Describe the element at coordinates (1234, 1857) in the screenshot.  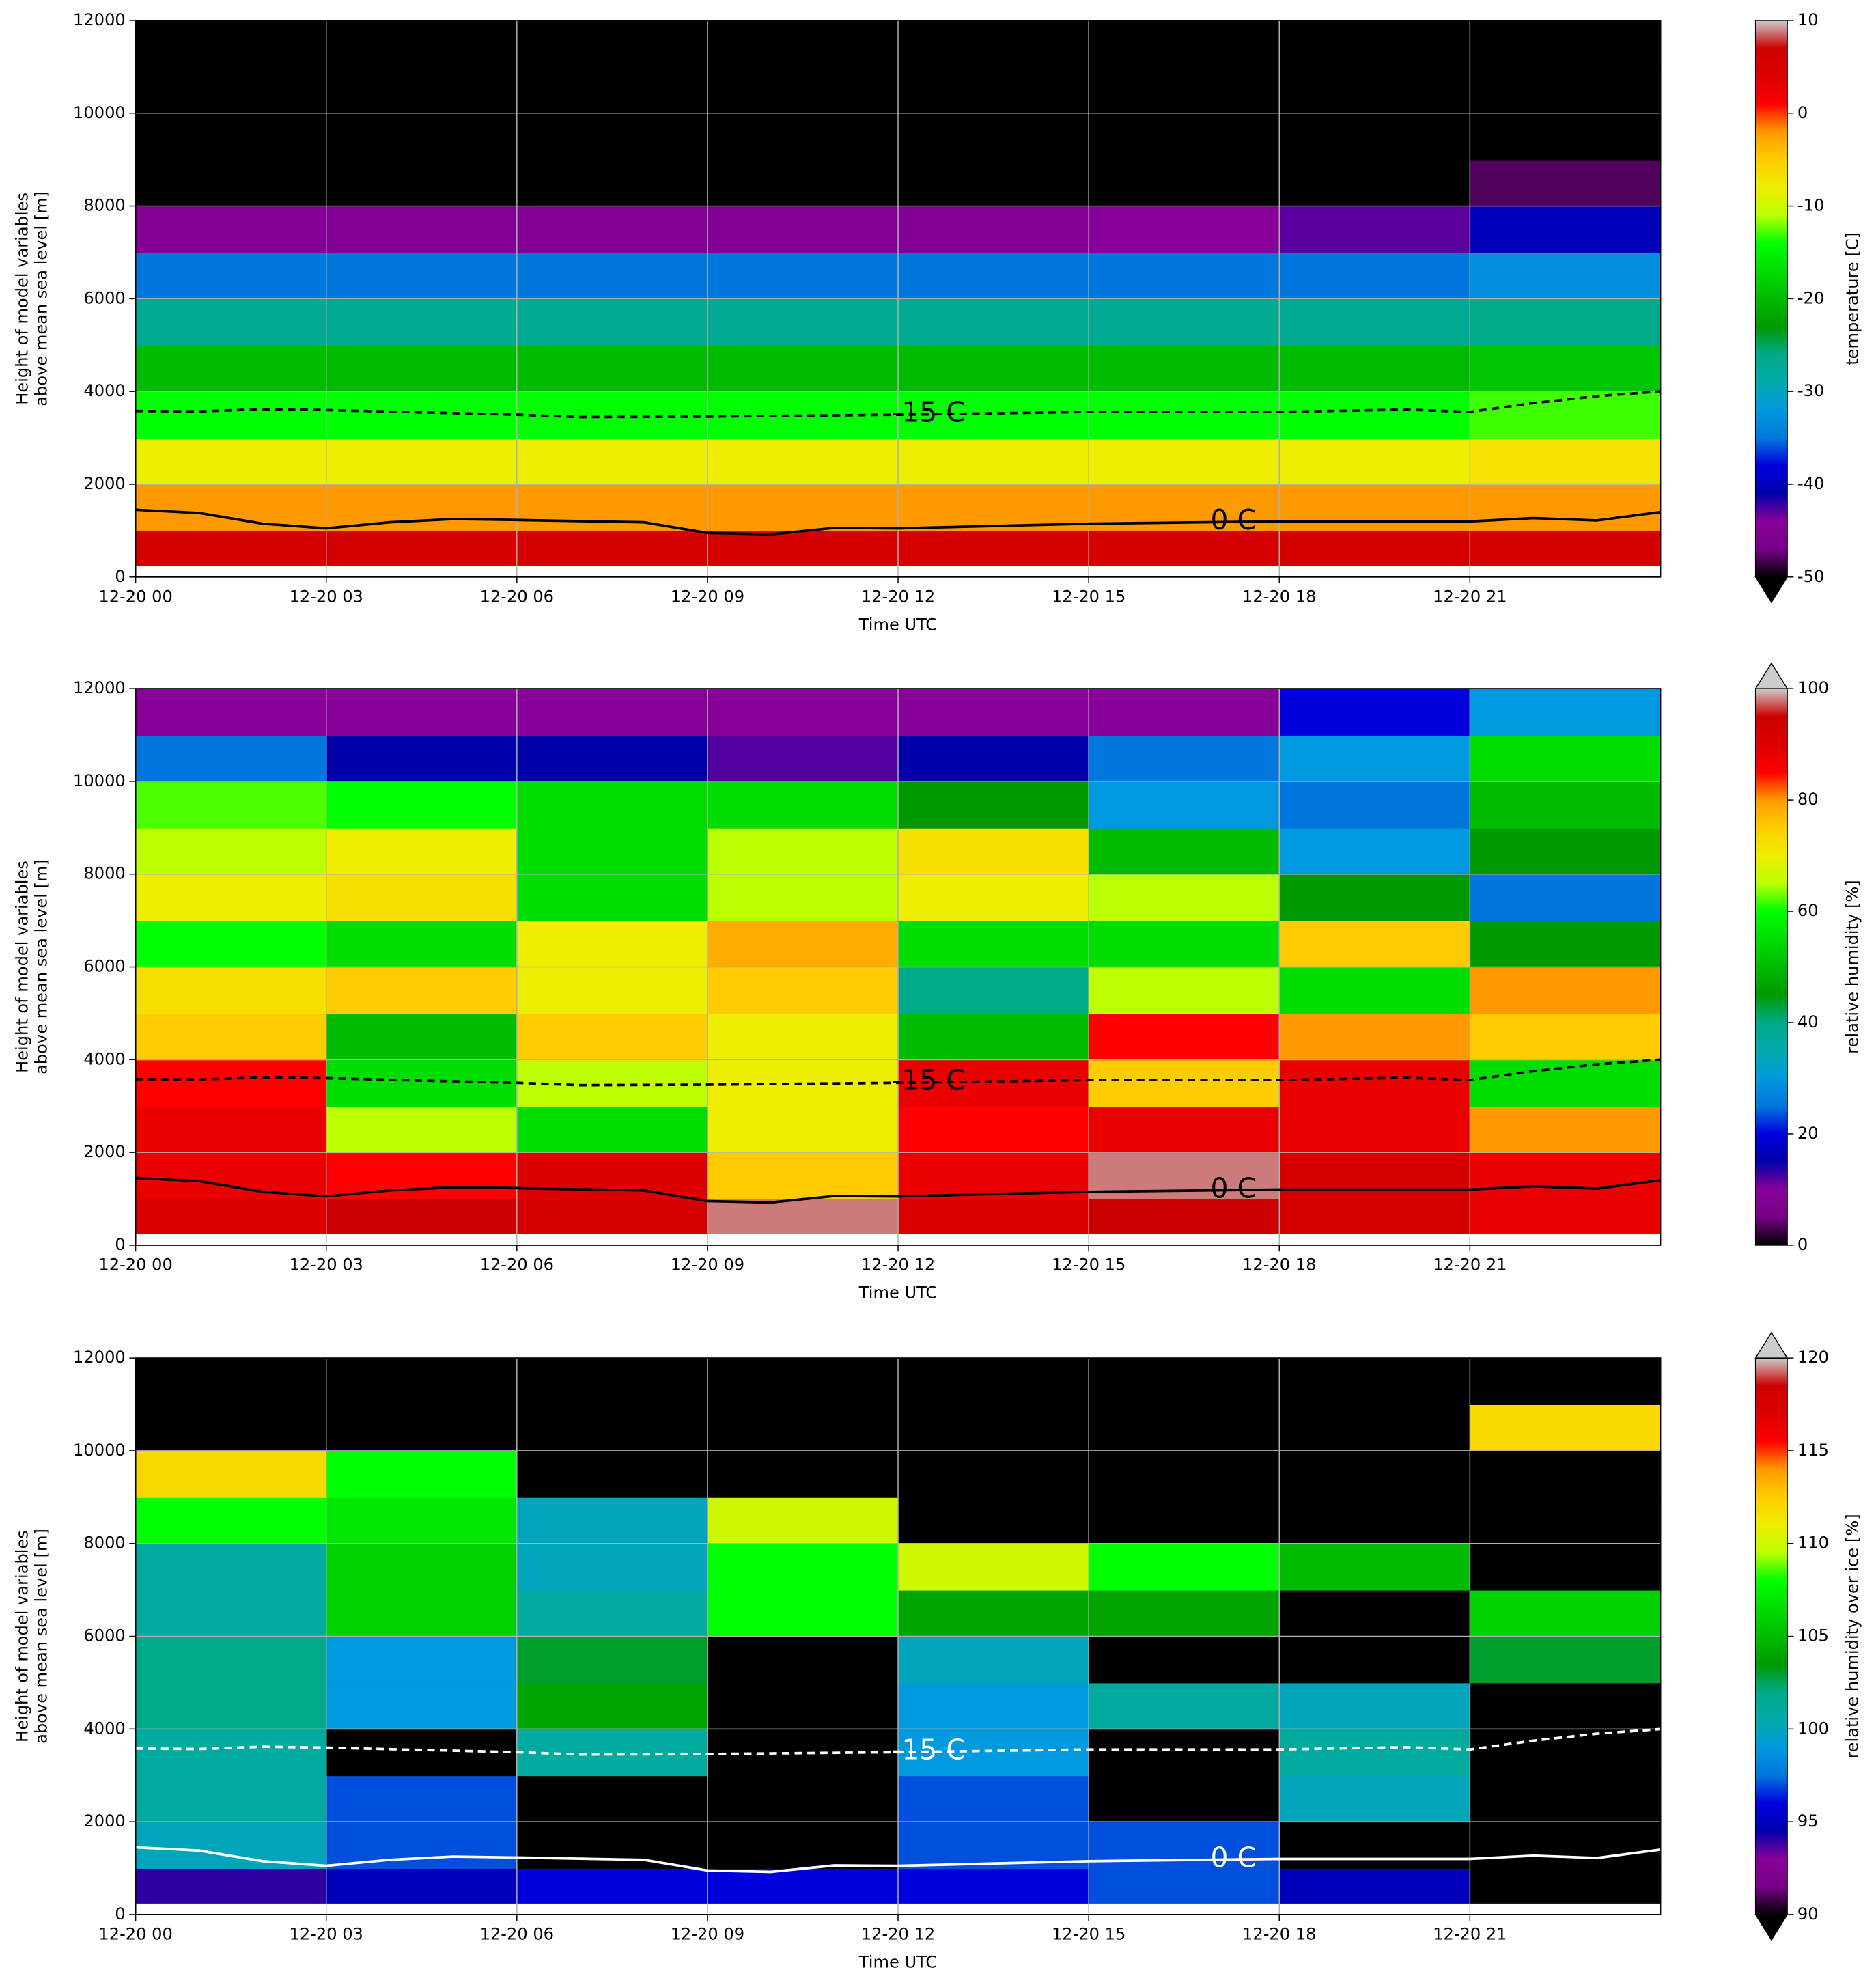
I see `contour-label: 0 C` at that location.